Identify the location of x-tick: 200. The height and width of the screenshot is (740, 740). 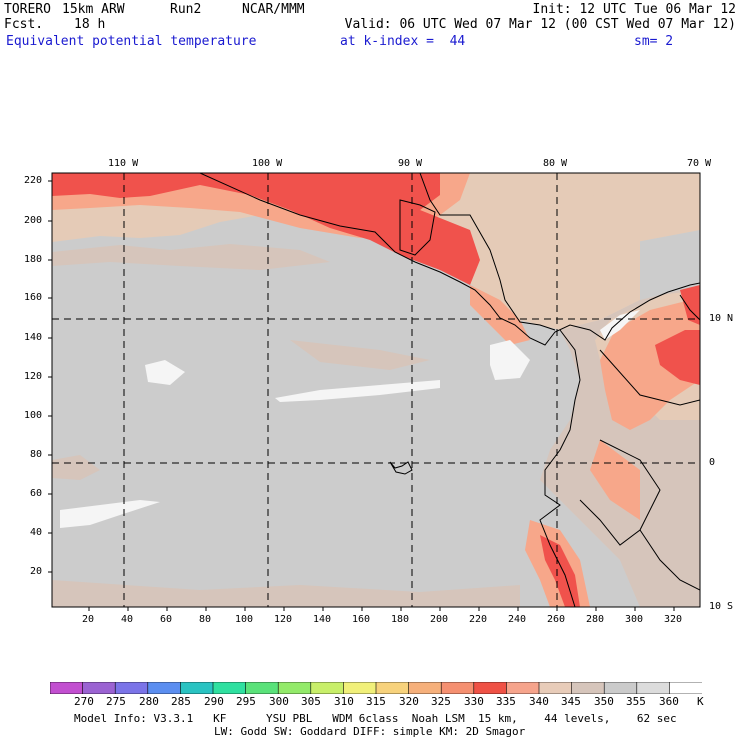
(439, 619).